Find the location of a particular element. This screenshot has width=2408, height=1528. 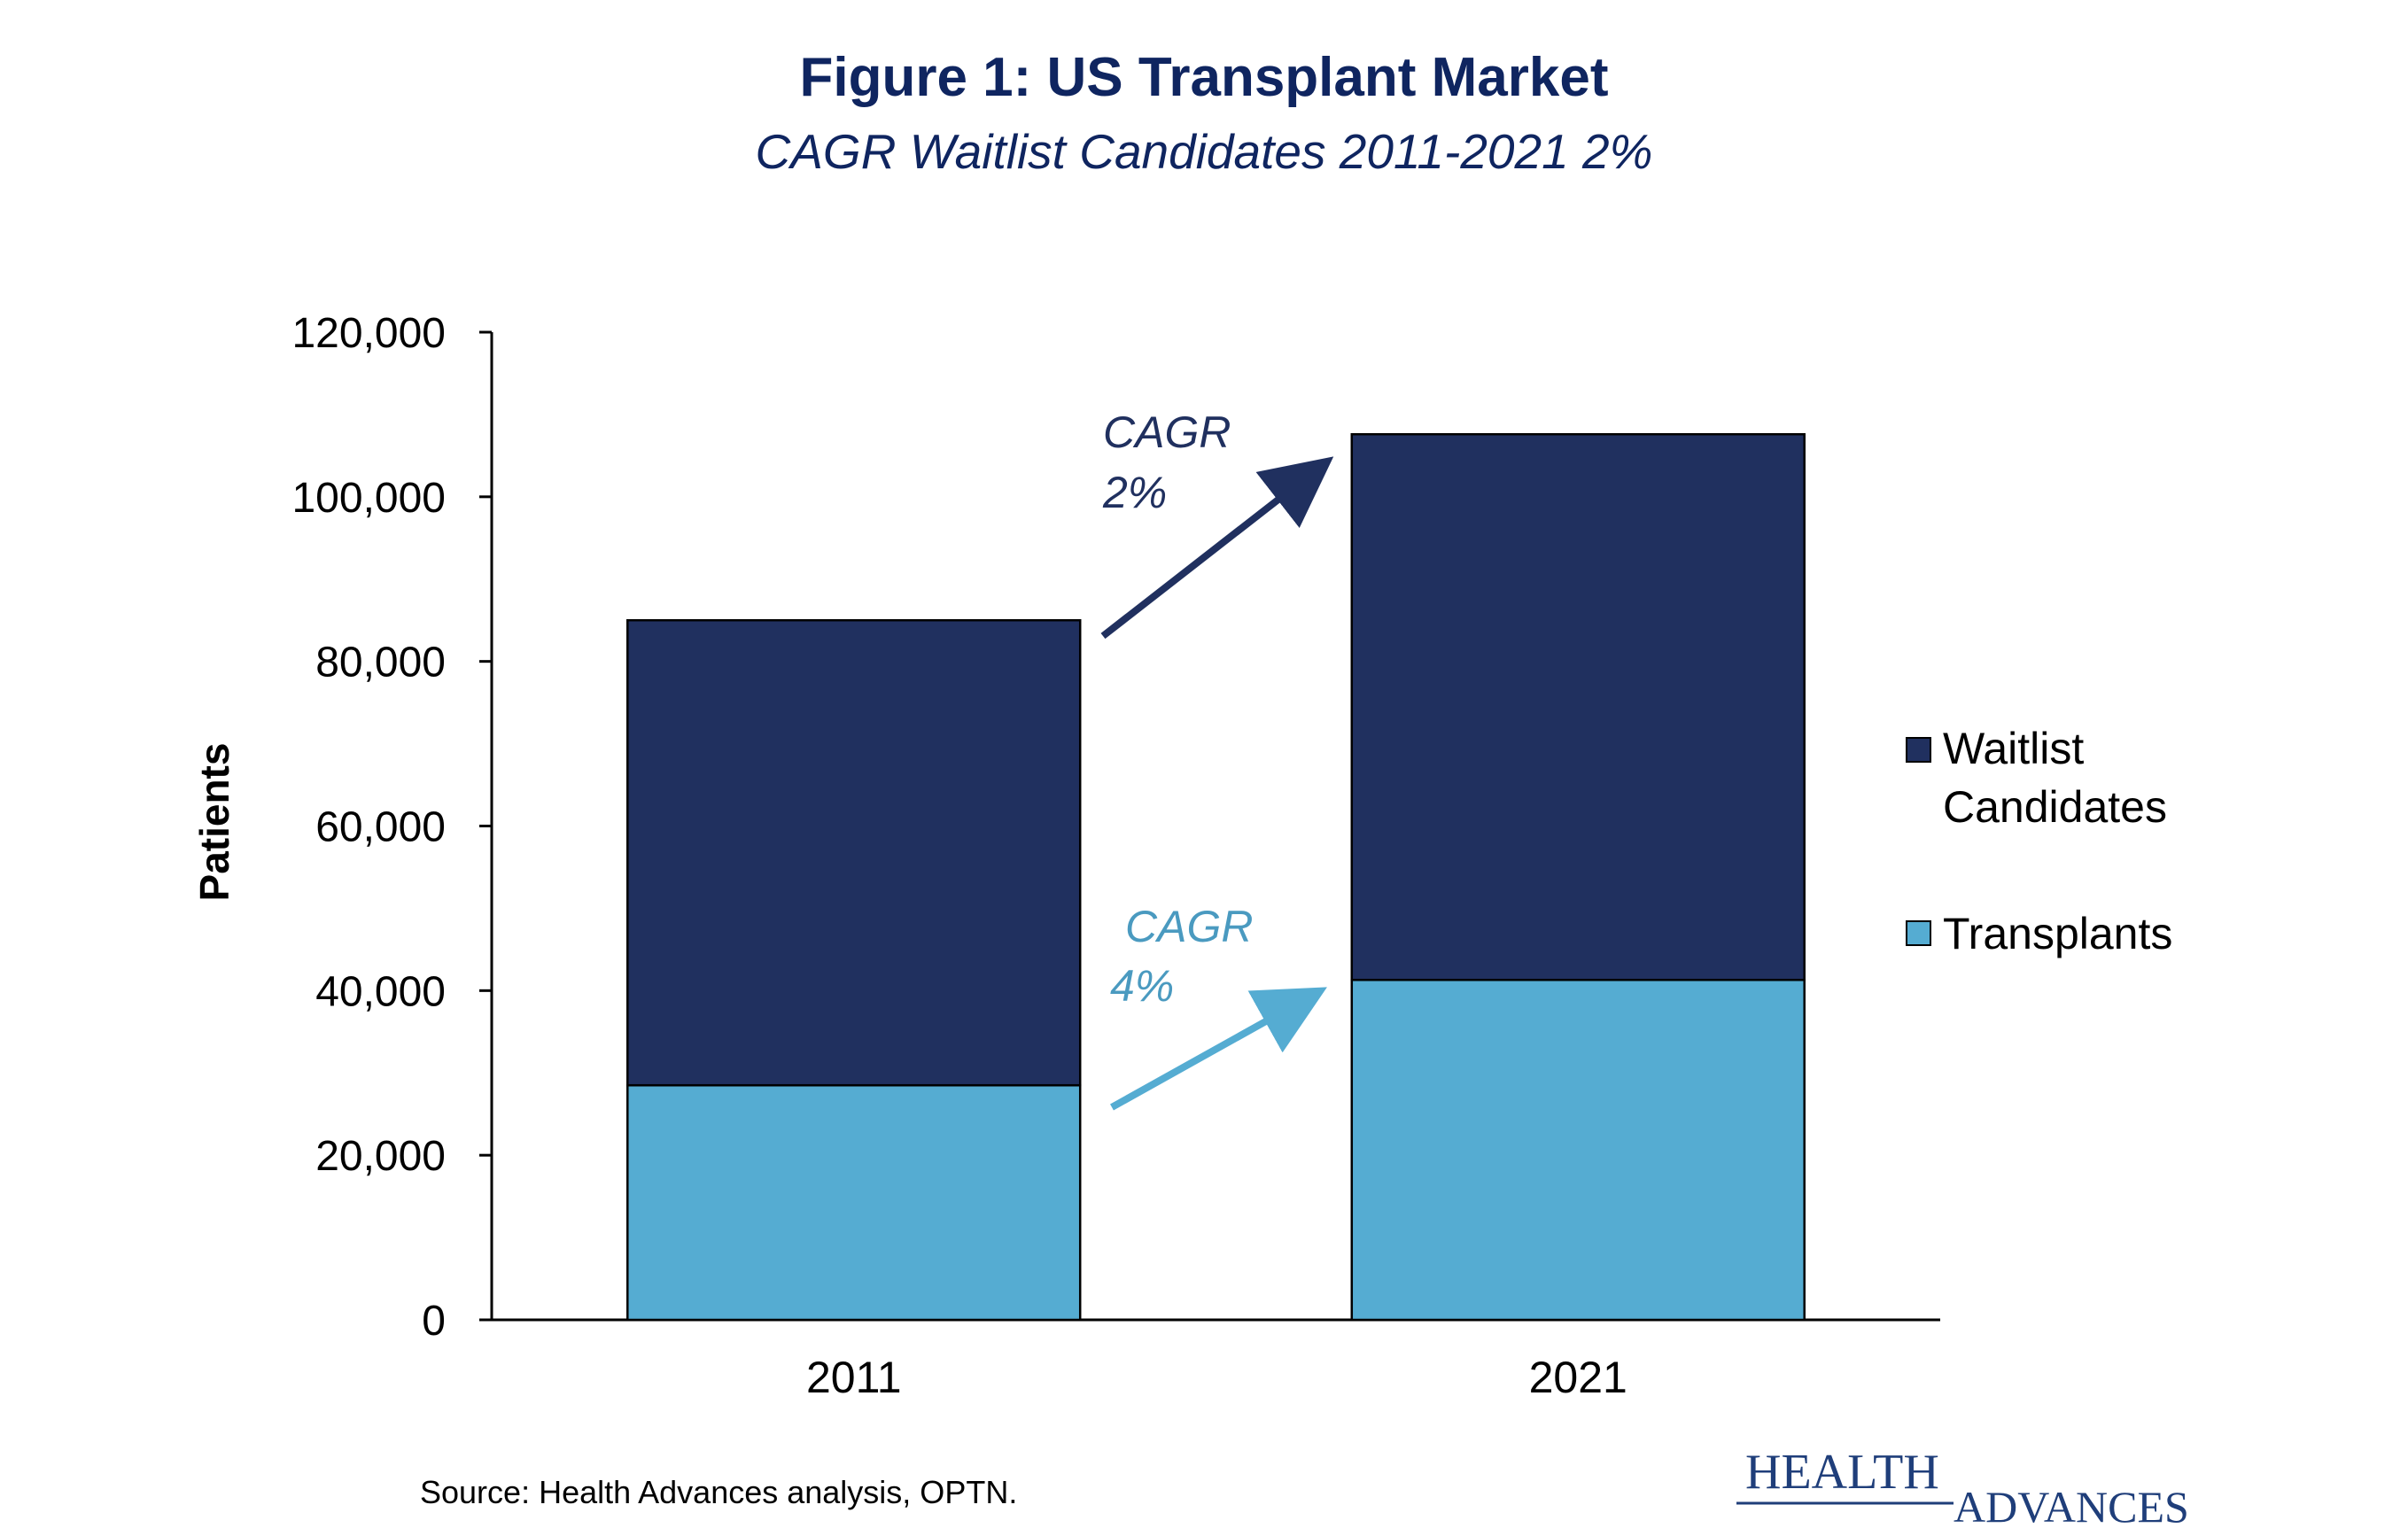

y-axis-ticks: 0 20,000 40,000 60,000 80,000 100,000 120,000 is located at coordinates (391, 827).